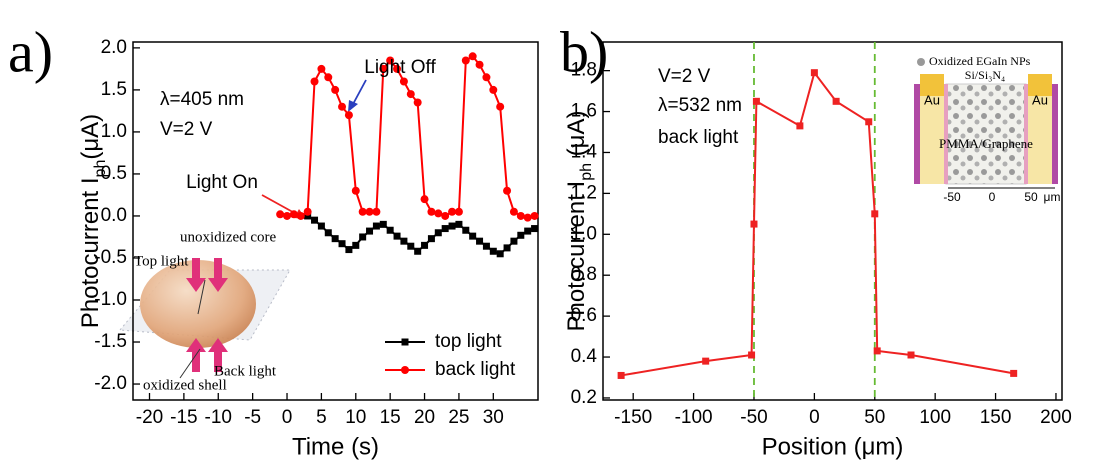 Image resolution: width=1101 pixels, height=465 pixels. I want to click on y-tick-label: -1.0, so click(110, 299).